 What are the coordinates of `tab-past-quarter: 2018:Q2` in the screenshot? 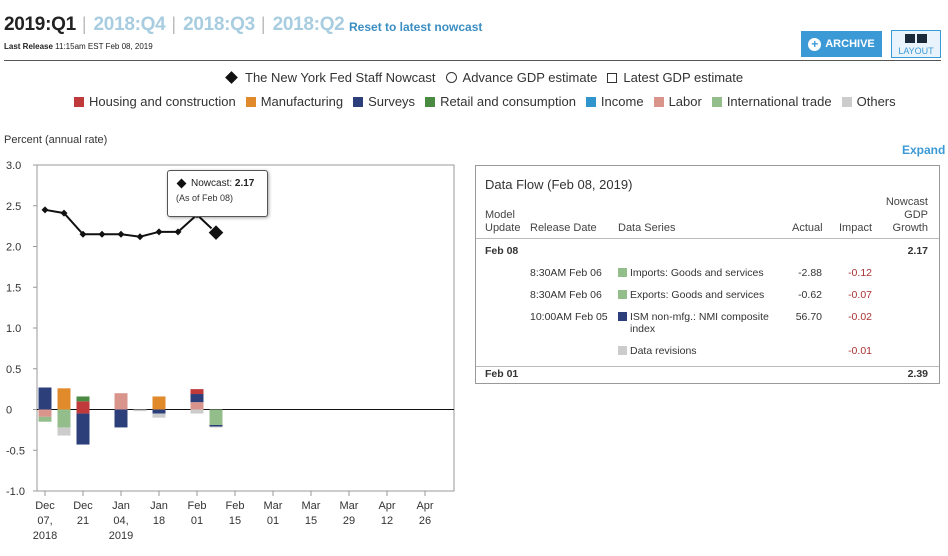 It's located at (308, 24).